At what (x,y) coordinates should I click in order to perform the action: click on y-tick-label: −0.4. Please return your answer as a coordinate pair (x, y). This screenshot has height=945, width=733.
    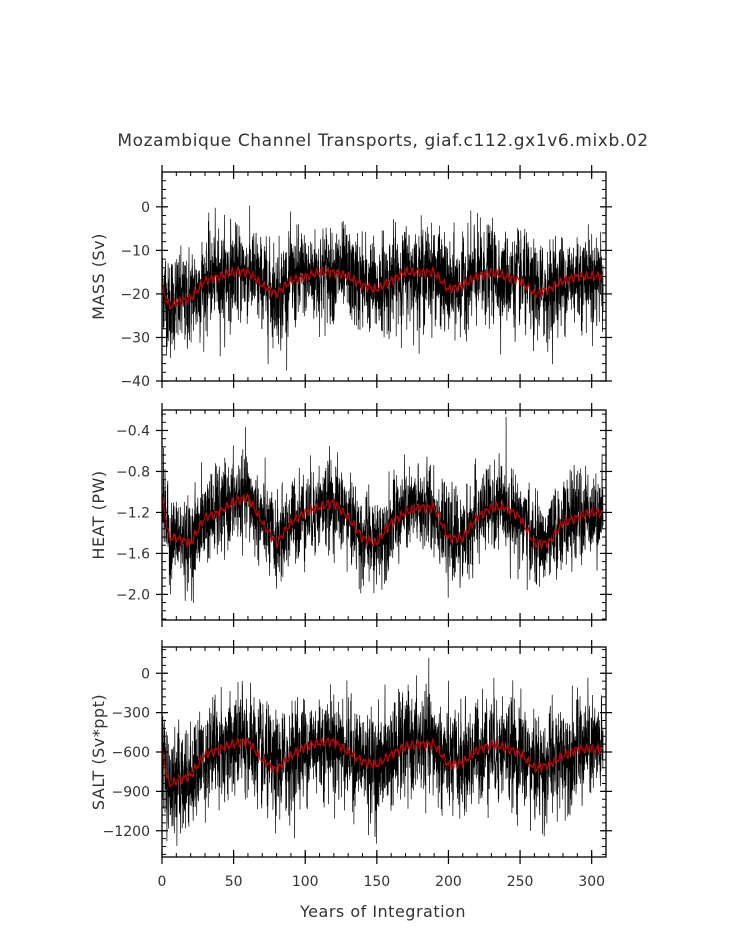
    Looking at the image, I should click on (133, 431).